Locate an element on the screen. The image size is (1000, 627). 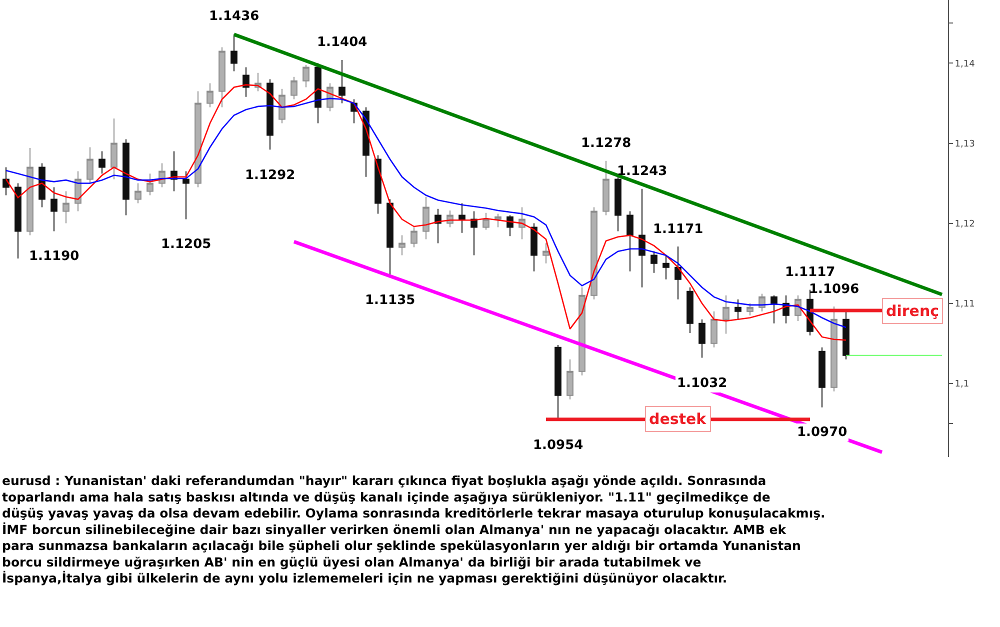
series-label: destek is located at coordinates (678, 419).